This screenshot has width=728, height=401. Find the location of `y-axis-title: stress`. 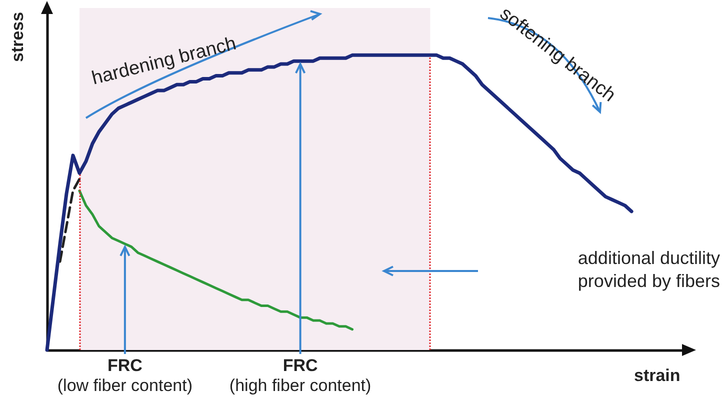

y-axis-title: stress is located at coordinates (18, 37).